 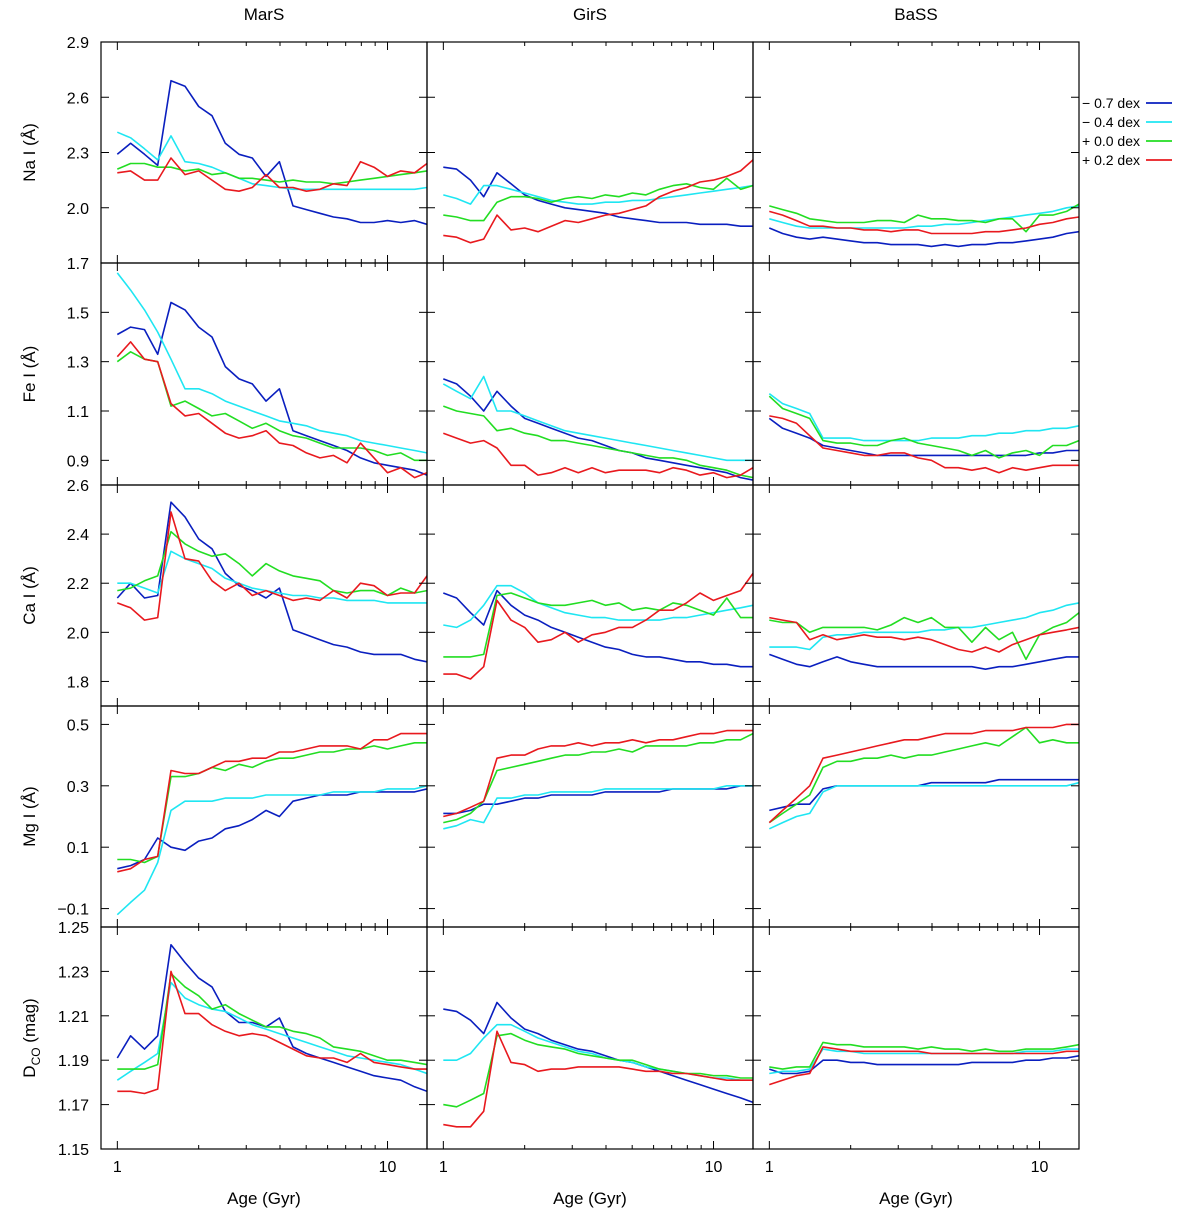 What do you see at coordinates (1111, 141) in the screenshot?
I see `legend-label-2: + 0.0 dex` at bounding box center [1111, 141].